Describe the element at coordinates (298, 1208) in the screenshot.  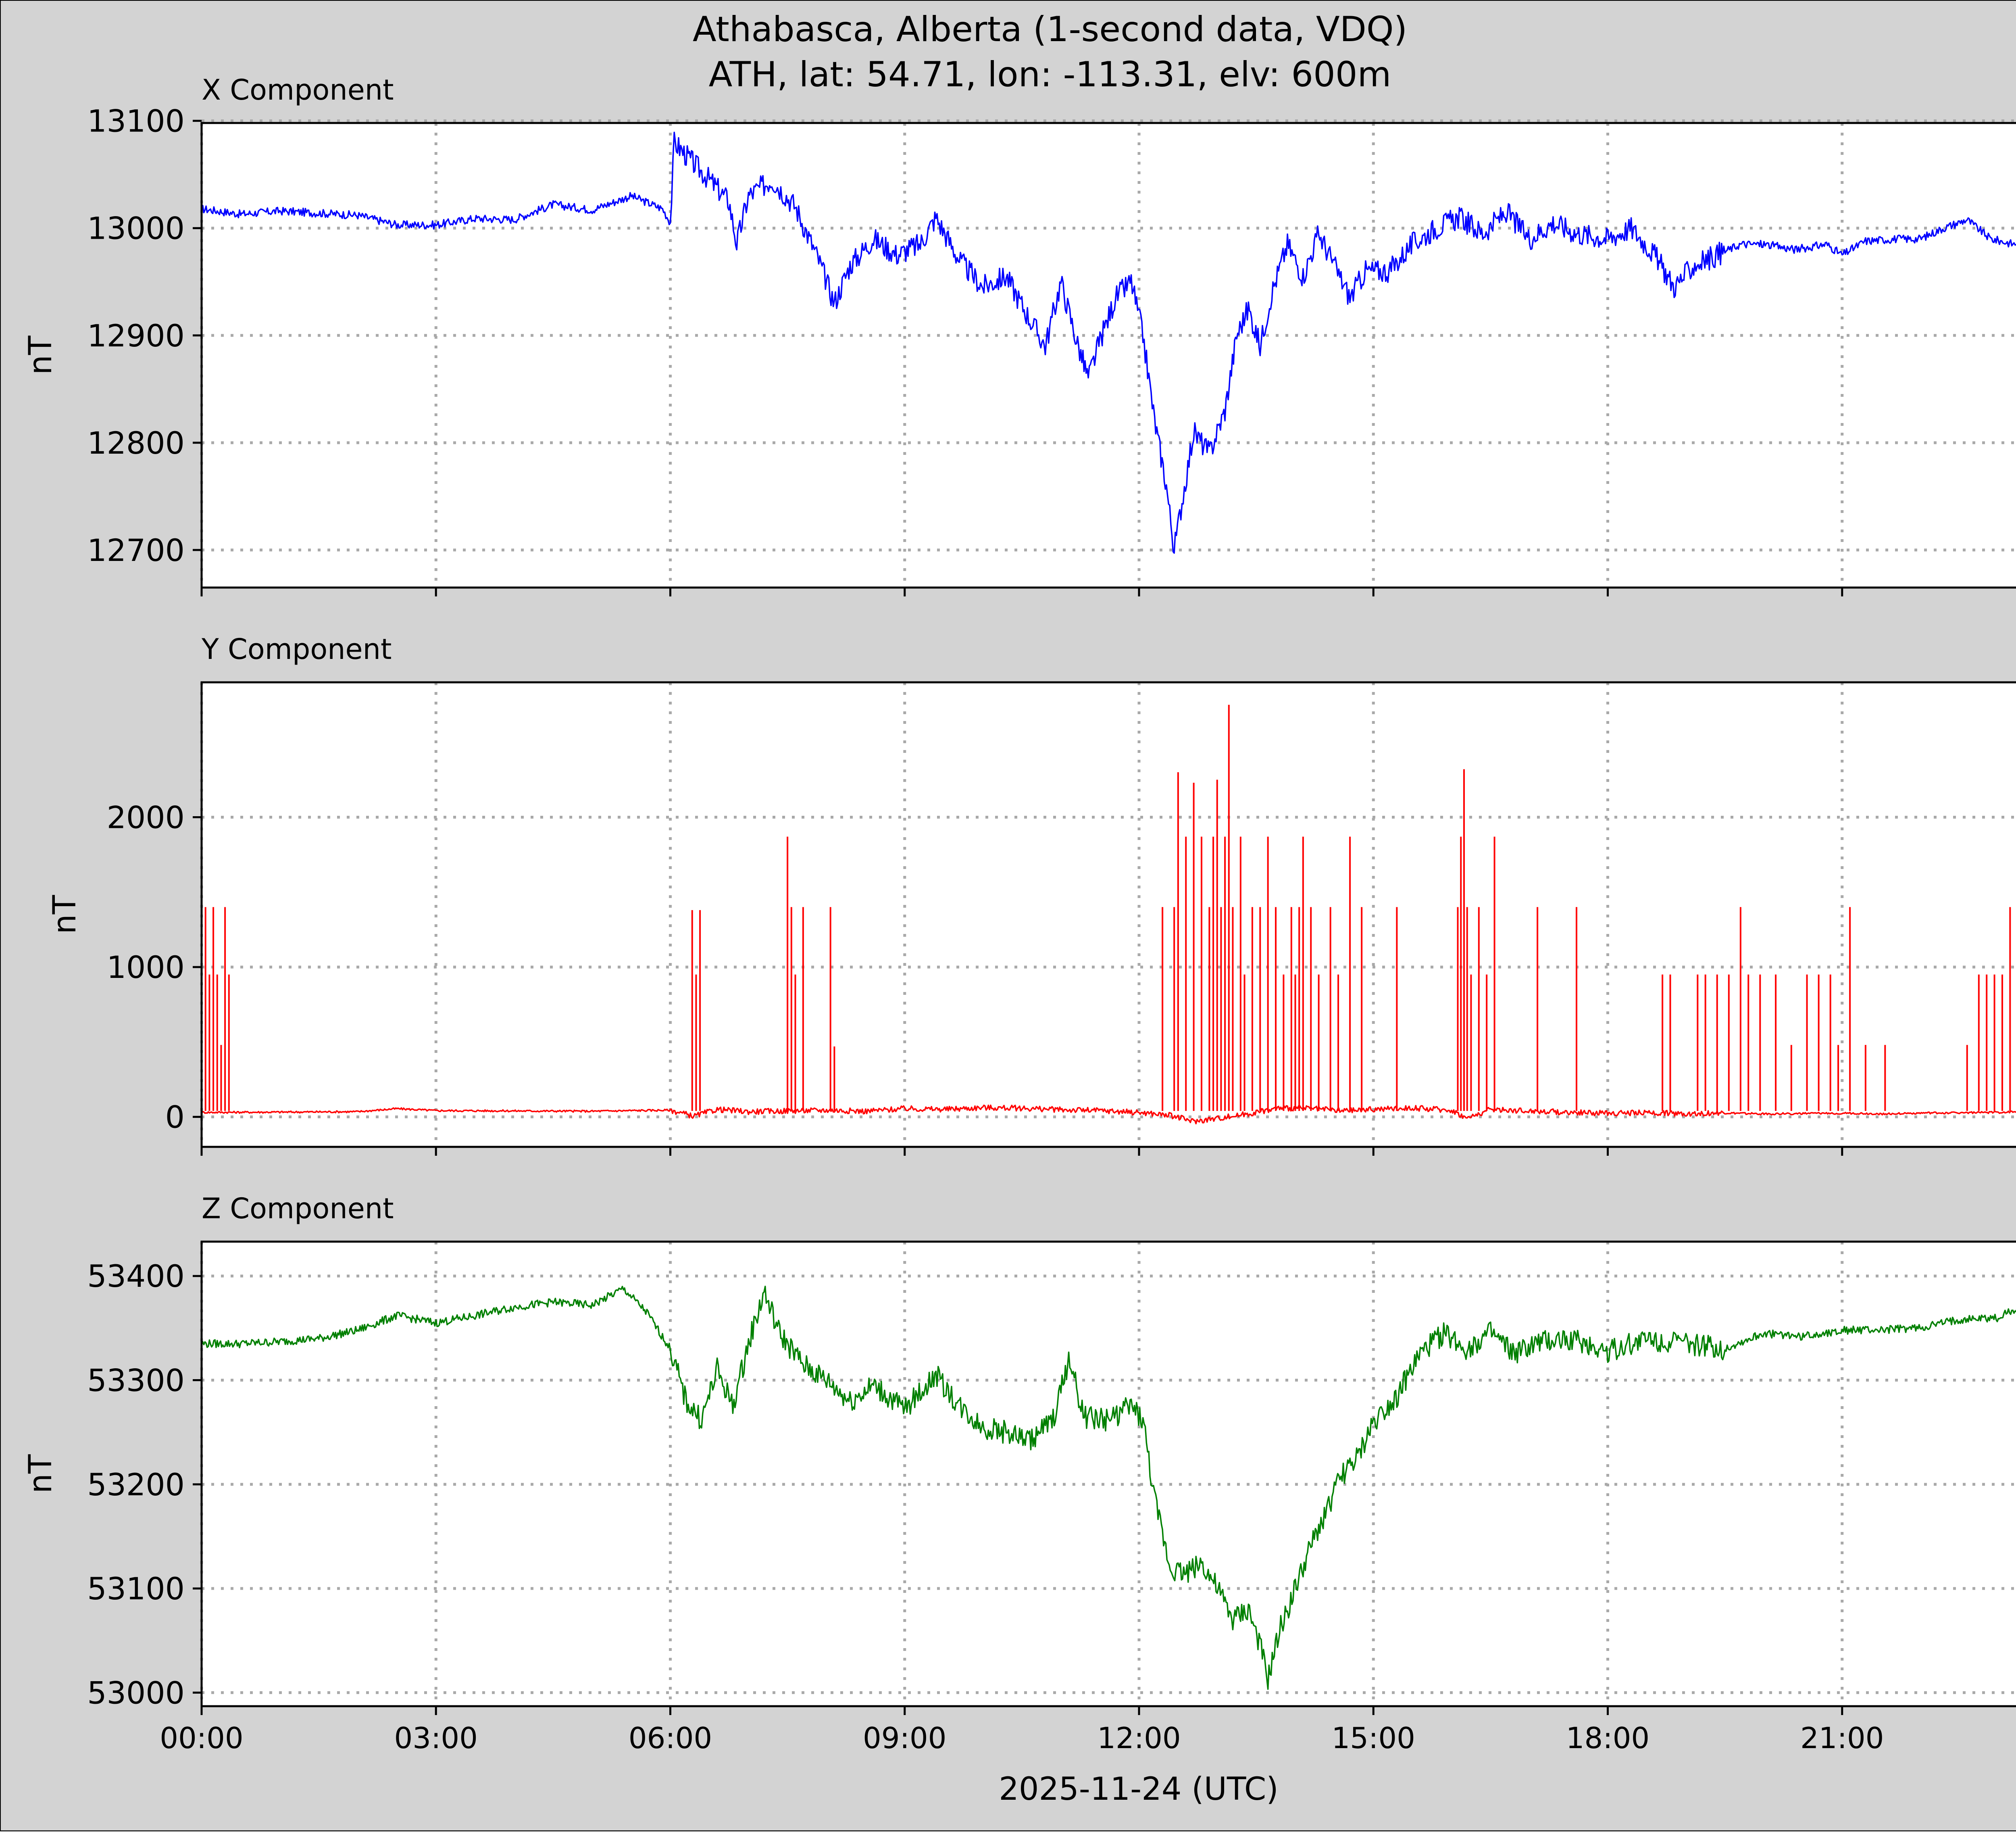
I see `panel-label-z: Z Component` at that location.